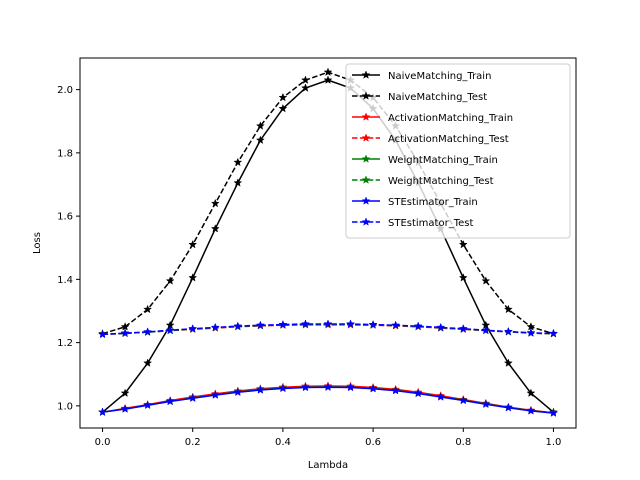  What do you see at coordinates (283, 442) in the screenshot?
I see `x-tick-label: 0.4` at bounding box center [283, 442].